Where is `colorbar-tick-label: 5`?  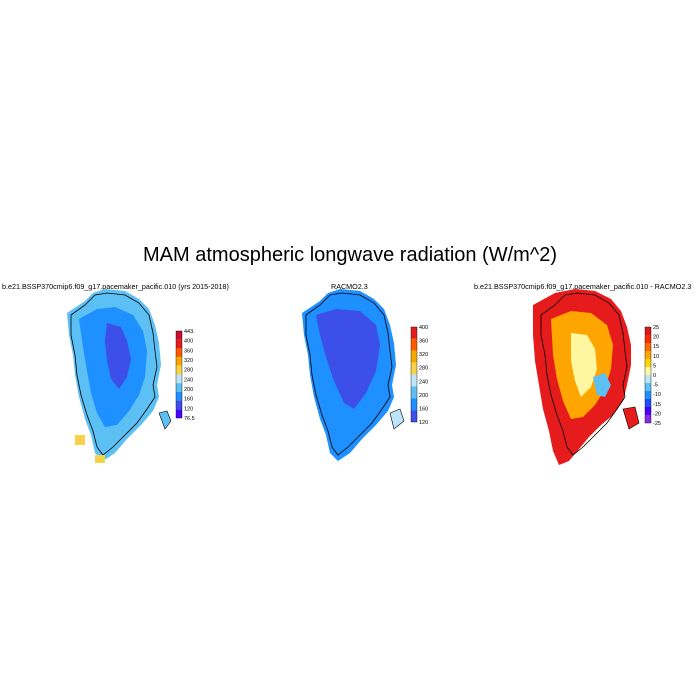
colorbar-tick-label: 5 is located at coordinates (654, 366).